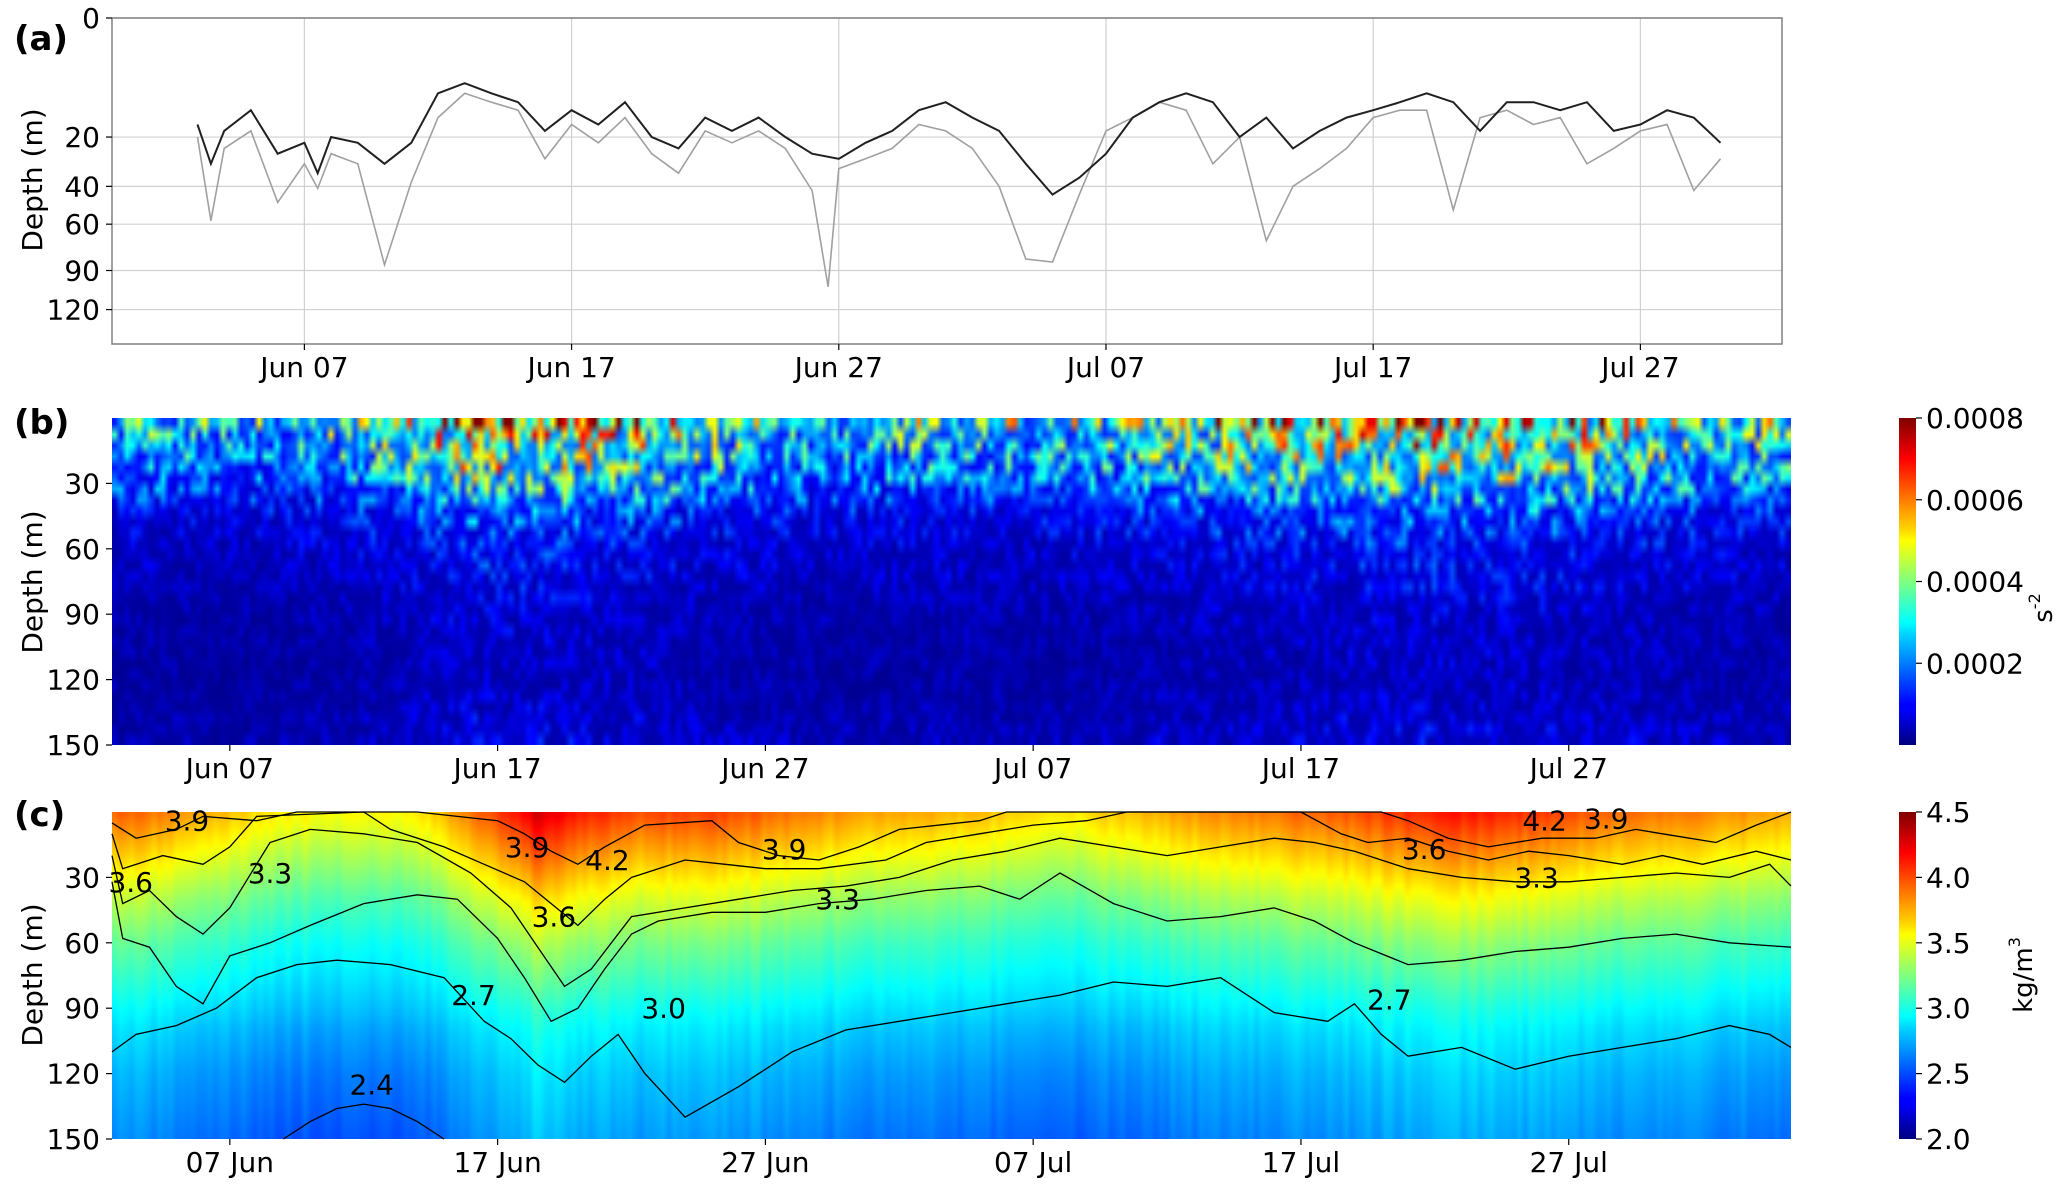 The width and height of the screenshot is (2067, 1186). Describe the element at coordinates (73, 745) in the screenshot. I see `panel-b-ytick-label: 150` at that location.